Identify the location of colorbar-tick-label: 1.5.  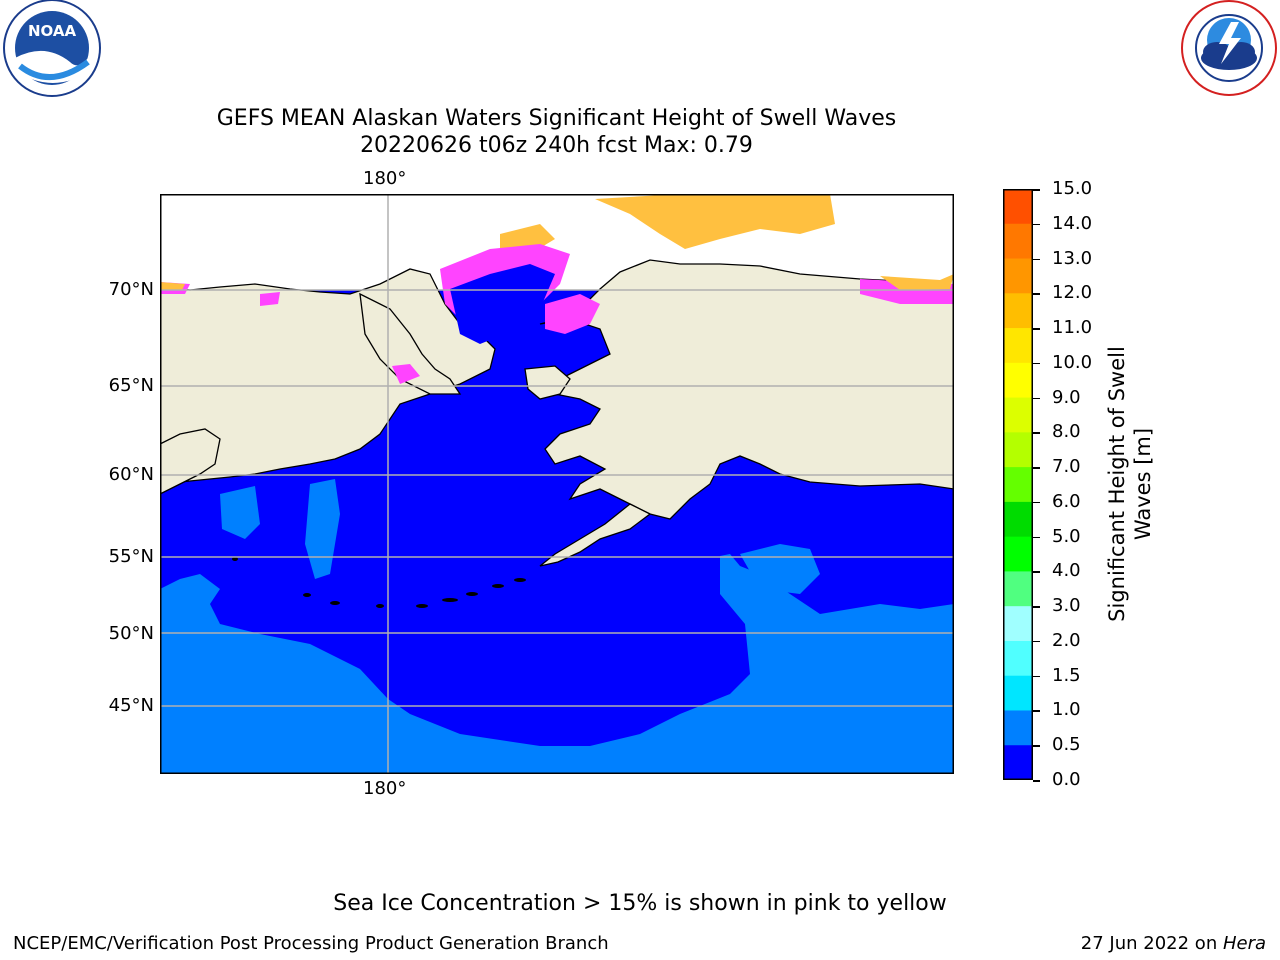
(1066, 675).